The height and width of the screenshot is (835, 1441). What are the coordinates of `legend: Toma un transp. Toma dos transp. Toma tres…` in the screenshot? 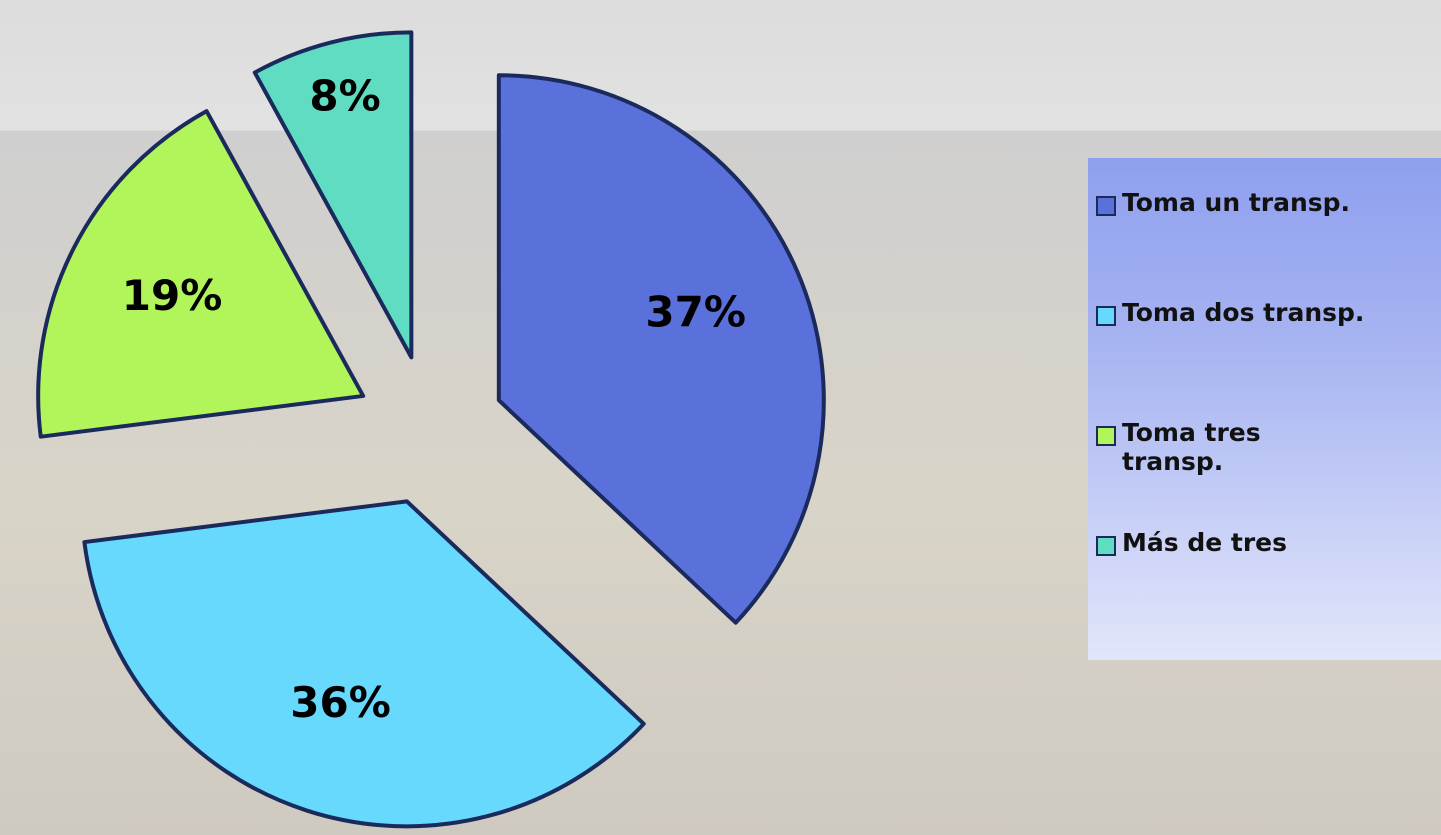 It's located at (1264, 409).